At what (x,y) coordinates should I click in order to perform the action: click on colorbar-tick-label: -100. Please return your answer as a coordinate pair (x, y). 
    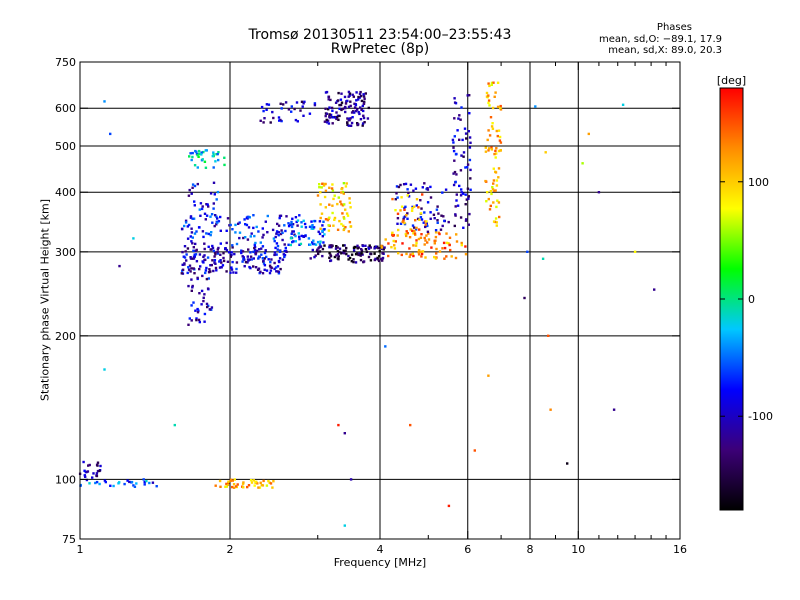
    Looking at the image, I should click on (760, 416).